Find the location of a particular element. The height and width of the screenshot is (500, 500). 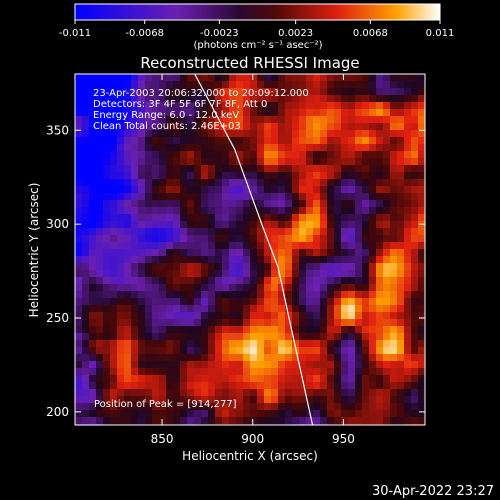

x-tick-label: 950 is located at coordinates (343, 439).